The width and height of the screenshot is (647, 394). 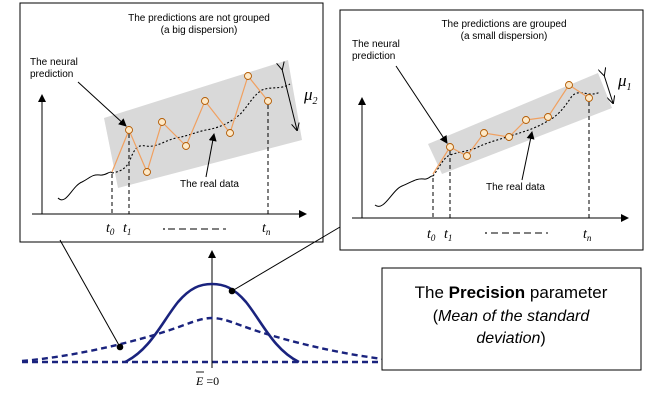 I want to click on e-zero-label: E =0, so click(x=207, y=381).